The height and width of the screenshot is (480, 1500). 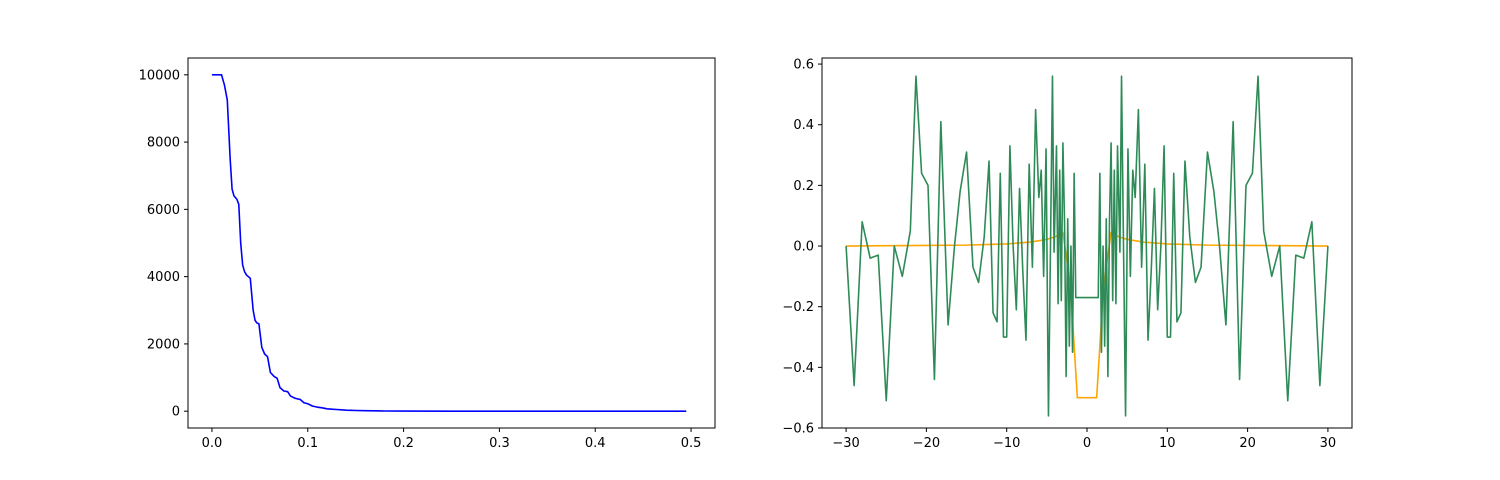 I want to click on left-chart-y-tick-label: 8000, so click(x=163, y=143).